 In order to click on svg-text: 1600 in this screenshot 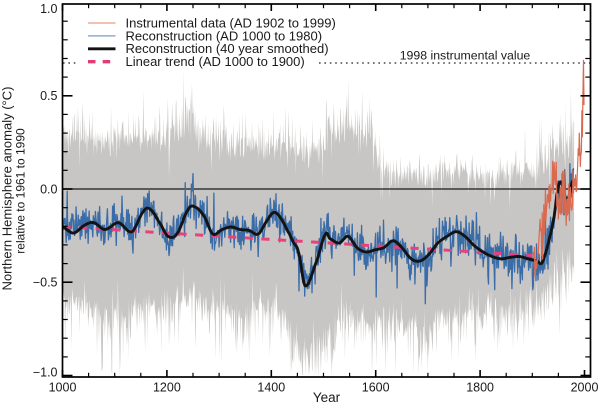, I will do `click(376, 388)`.